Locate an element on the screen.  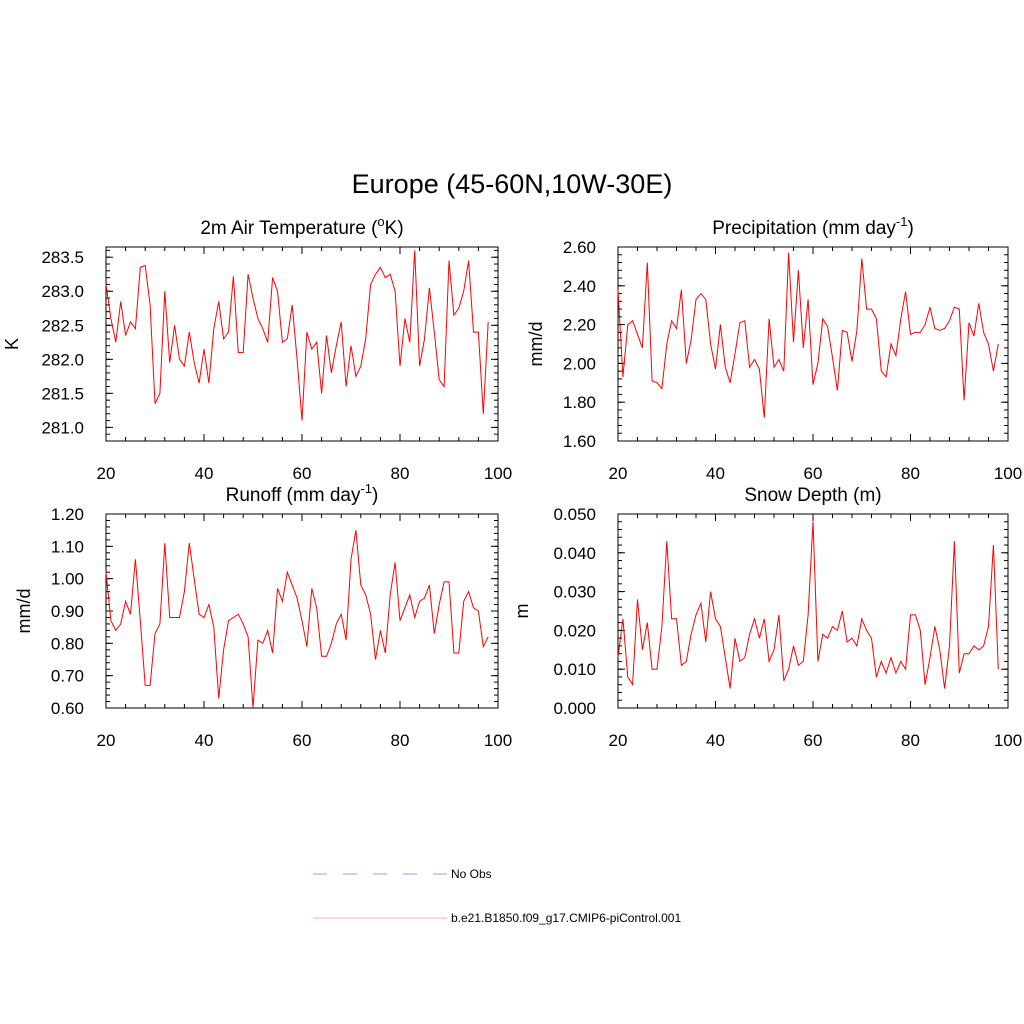
panel-title: Precipitation (mm day-1) is located at coordinates (813, 226).